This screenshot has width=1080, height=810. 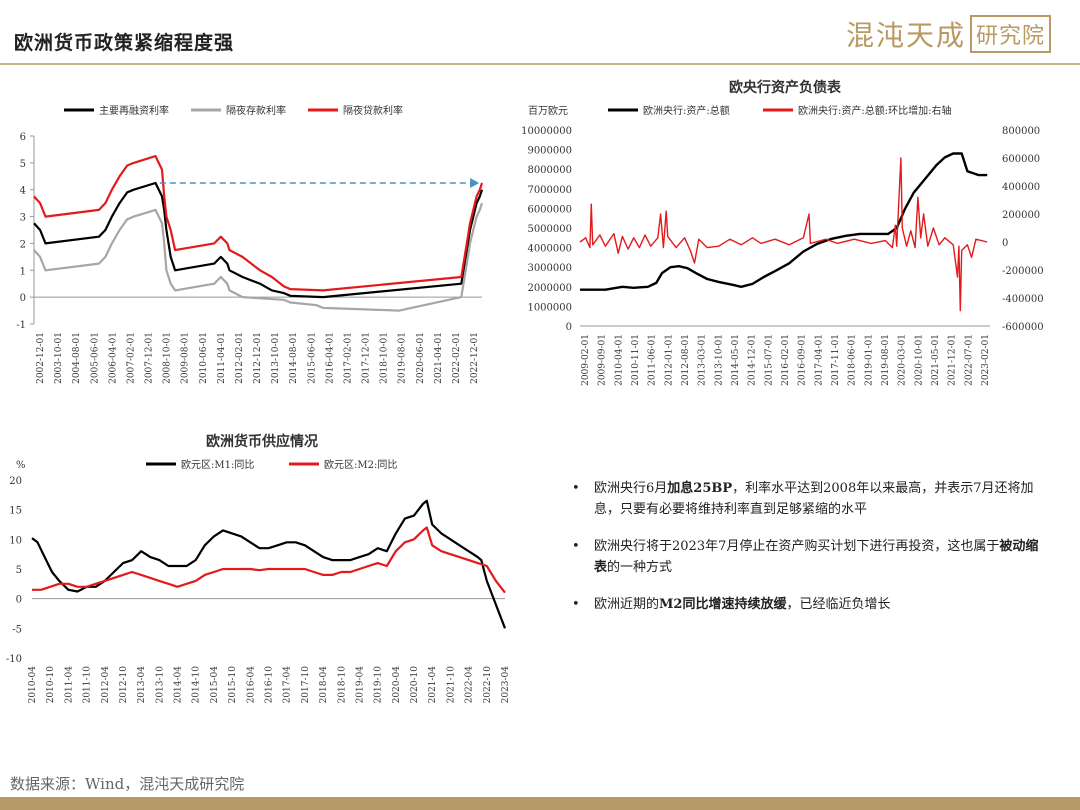 What do you see at coordinates (385, 358) in the screenshot?
I see `x-tick-label: 2018-10-01` at bounding box center [385, 358].